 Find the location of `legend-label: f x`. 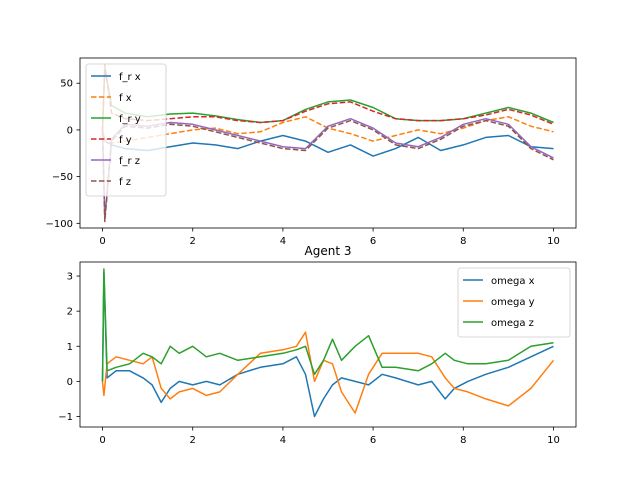

legend-label: f x is located at coordinates (125, 98).